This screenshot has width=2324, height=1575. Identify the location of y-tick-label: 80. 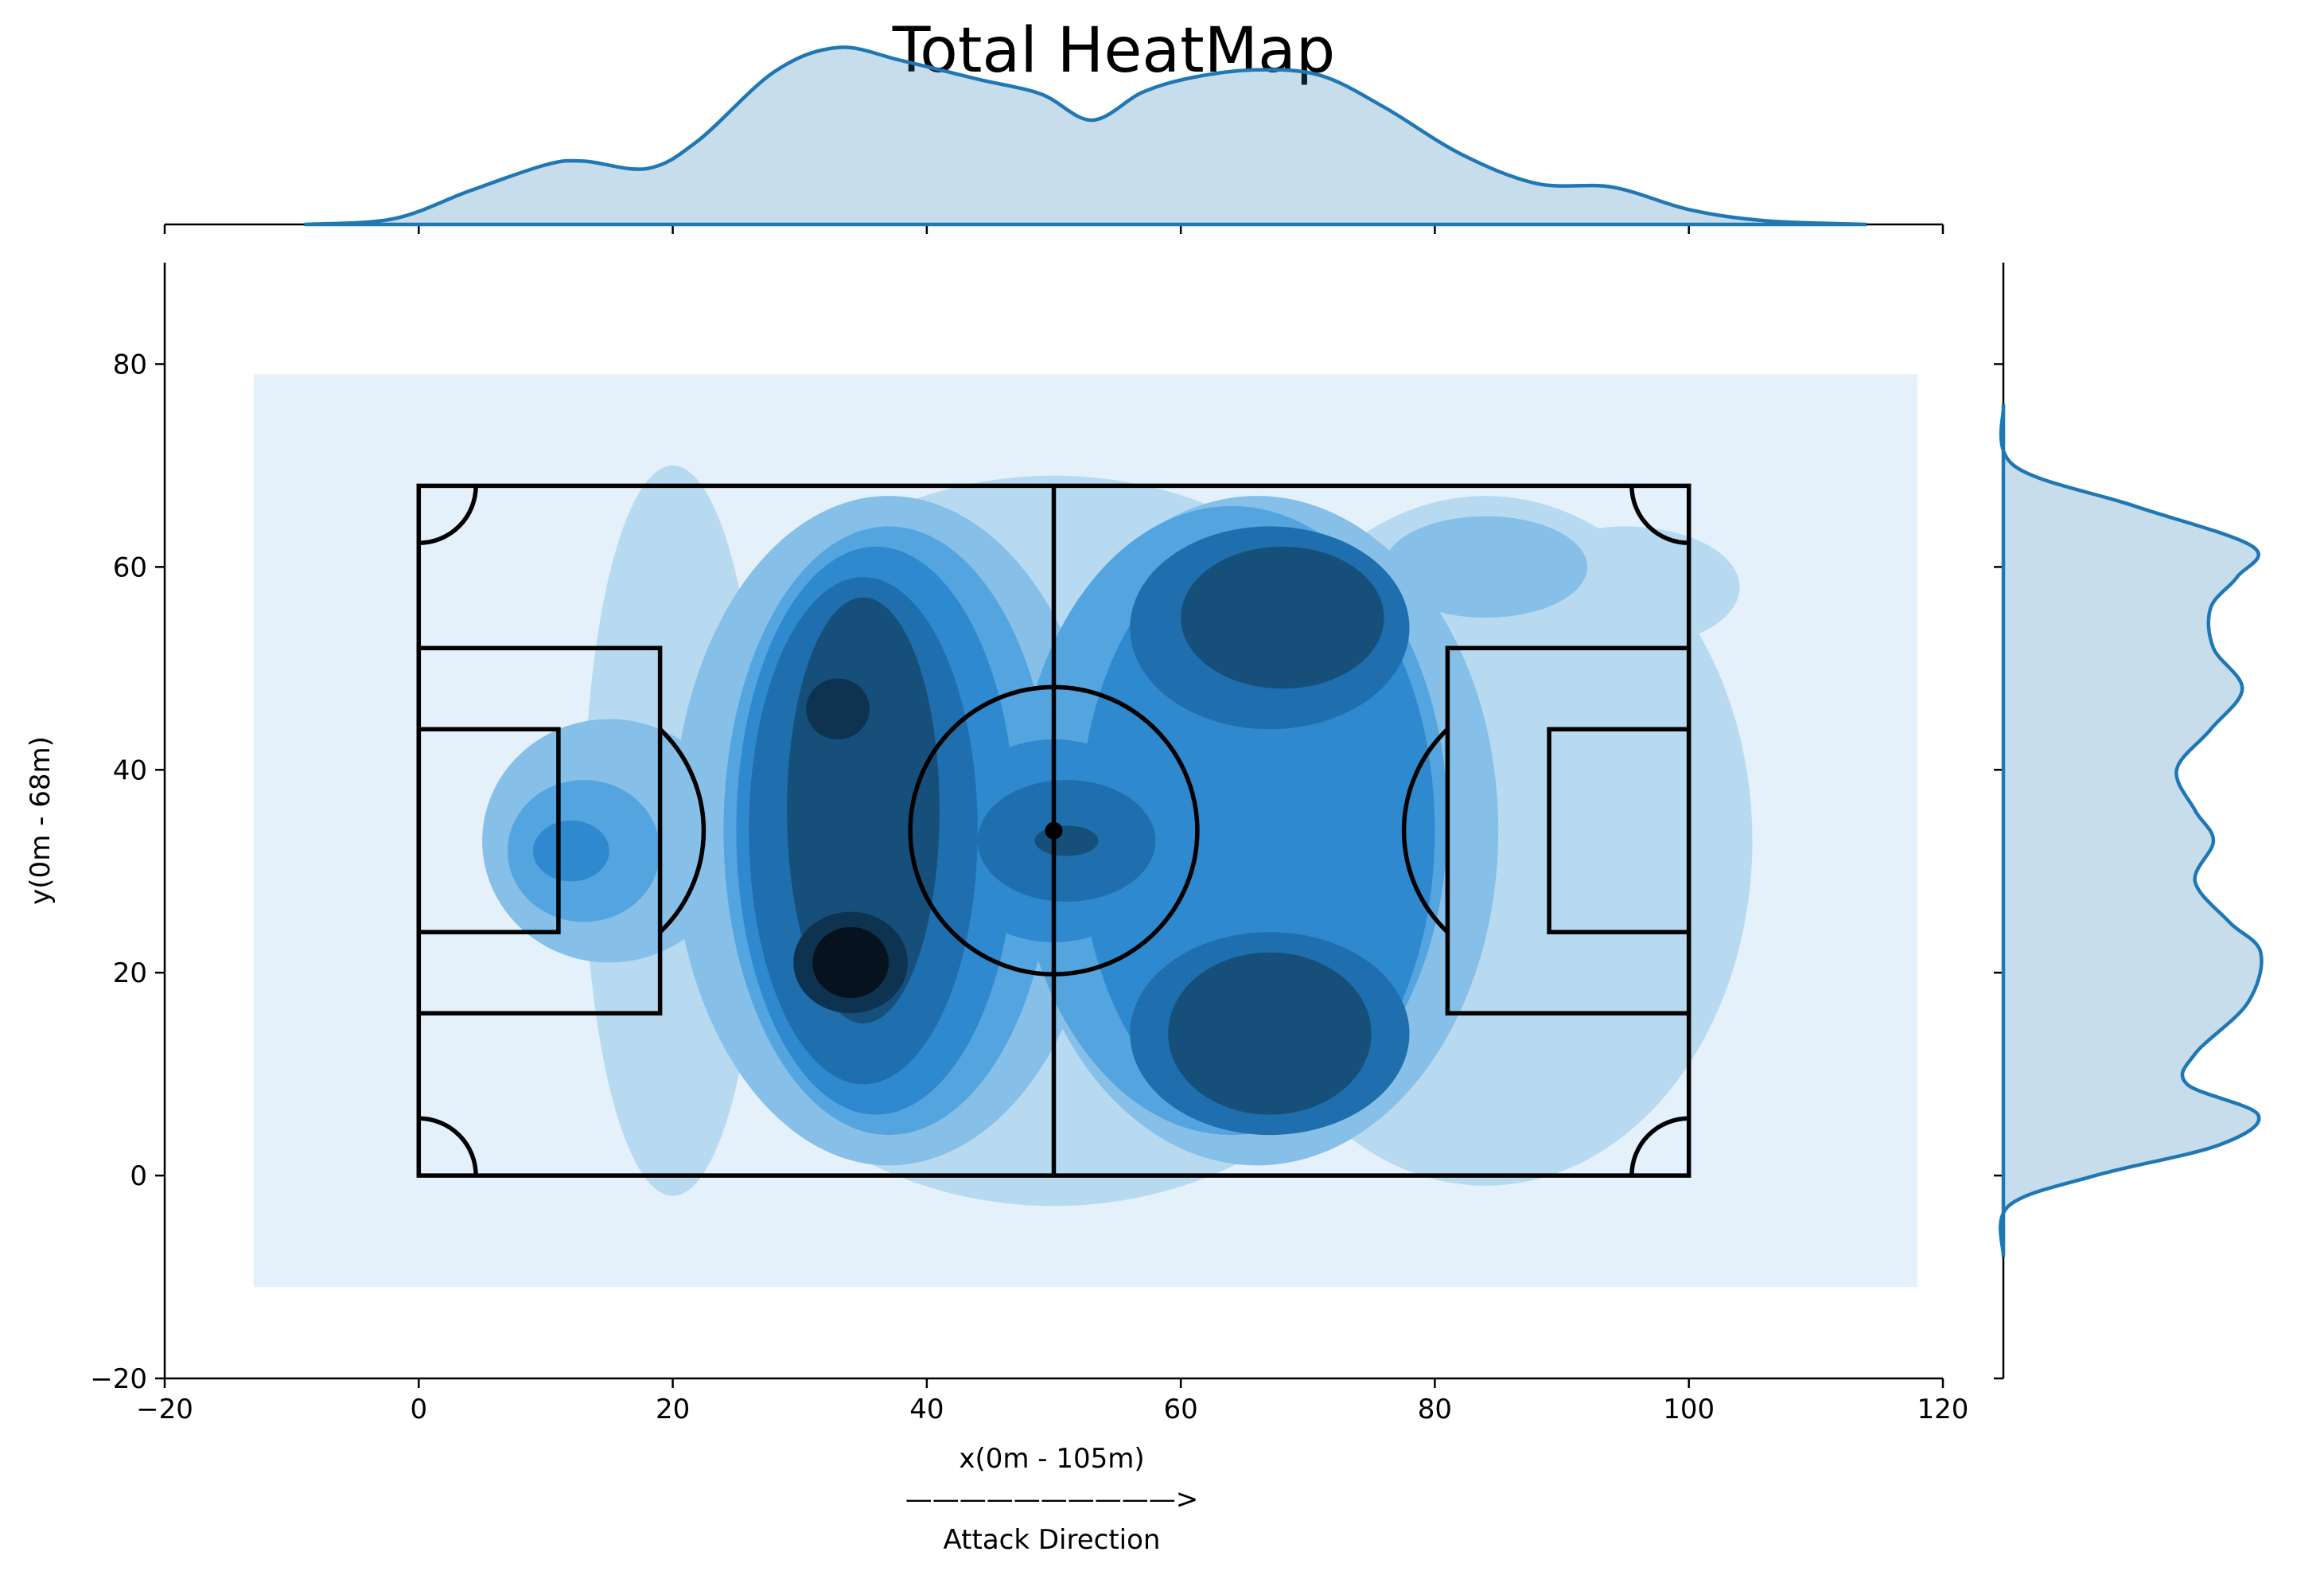
(130, 364).